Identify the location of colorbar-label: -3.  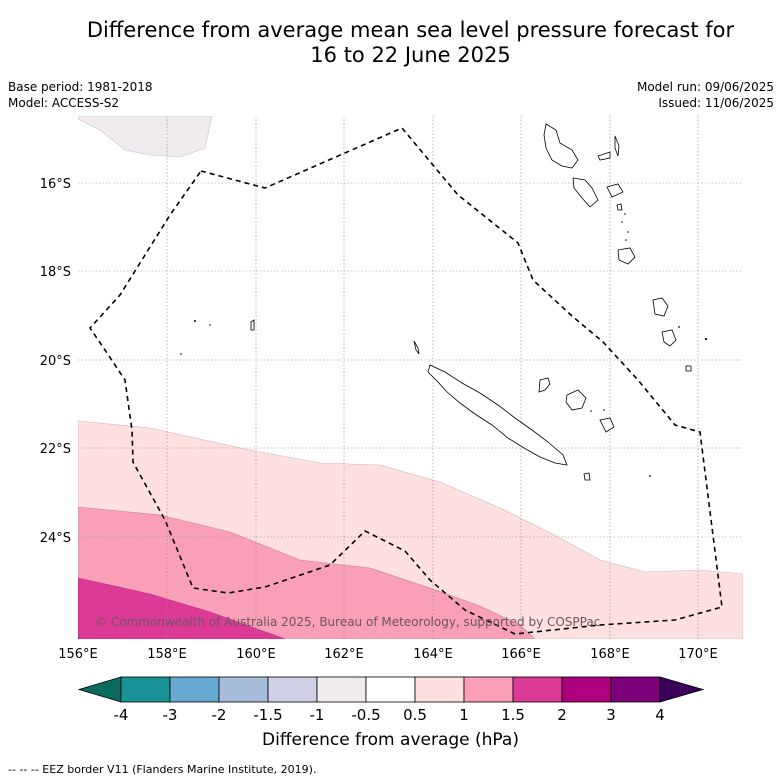
(170, 715).